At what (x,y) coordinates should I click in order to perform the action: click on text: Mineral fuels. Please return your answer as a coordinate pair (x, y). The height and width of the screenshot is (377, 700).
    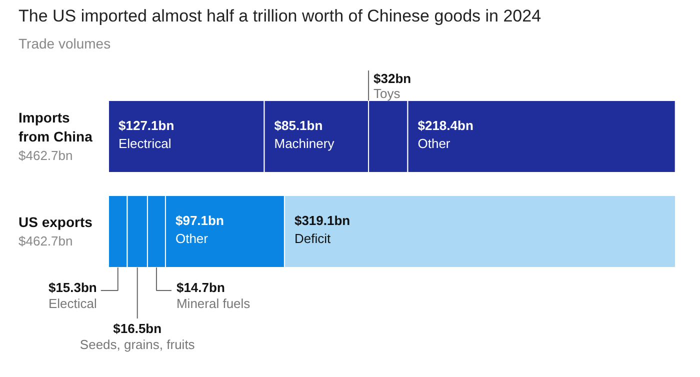
    Looking at the image, I should click on (213, 303).